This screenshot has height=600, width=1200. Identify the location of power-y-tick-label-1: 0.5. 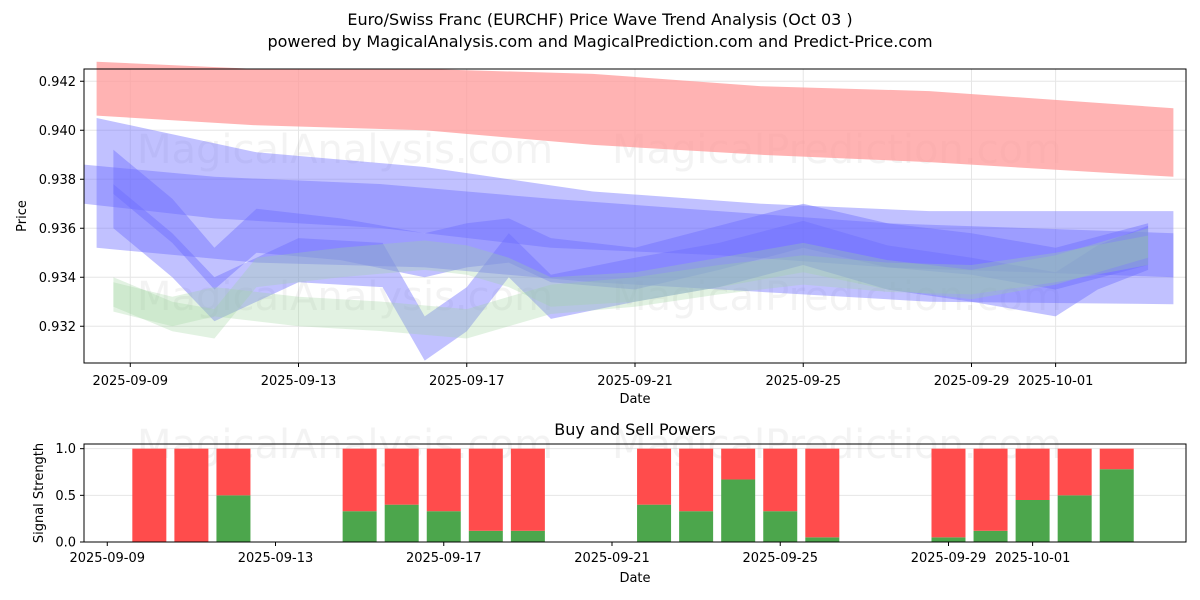
(65, 496).